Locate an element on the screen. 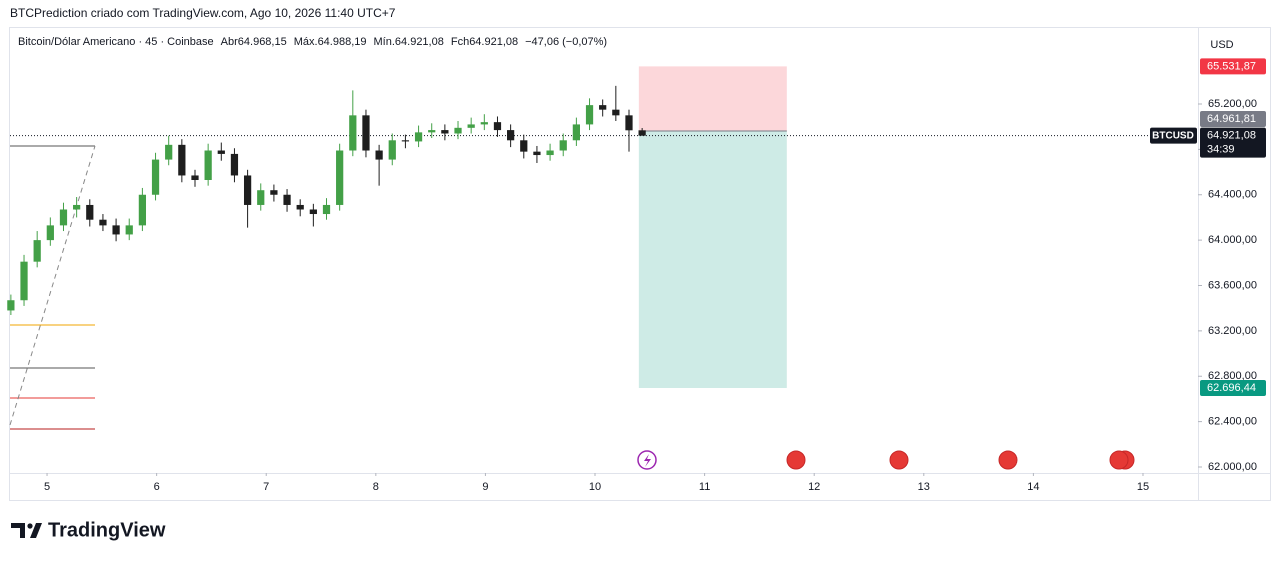 The image size is (1281, 561). stop-zone is located at coordinates (712, 99).